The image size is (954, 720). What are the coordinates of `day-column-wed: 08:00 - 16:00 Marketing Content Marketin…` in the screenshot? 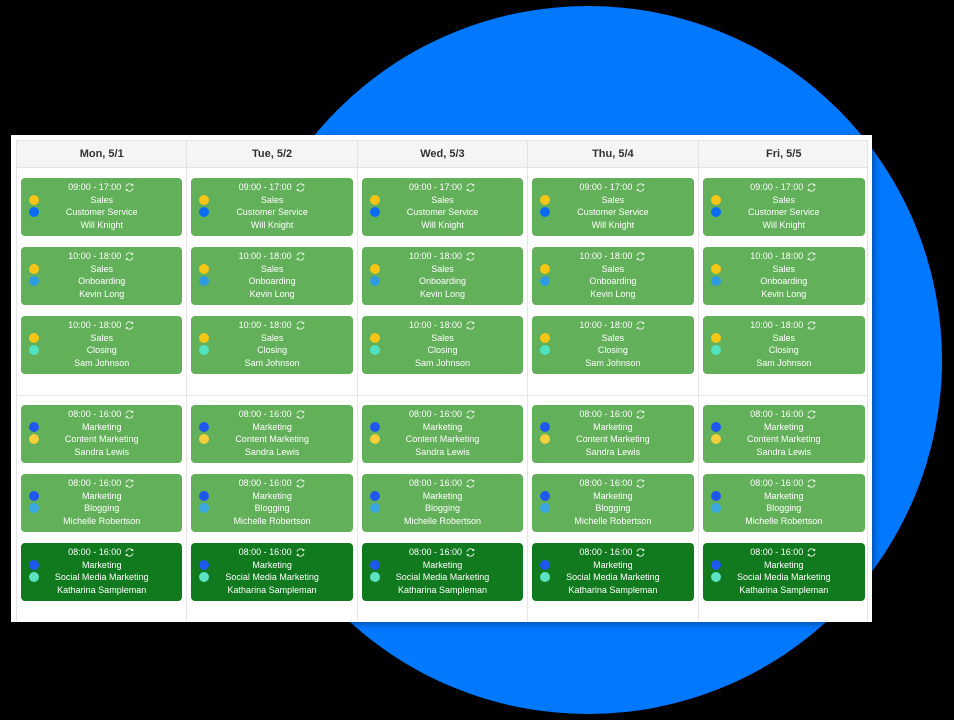 It's located at (443, 509).